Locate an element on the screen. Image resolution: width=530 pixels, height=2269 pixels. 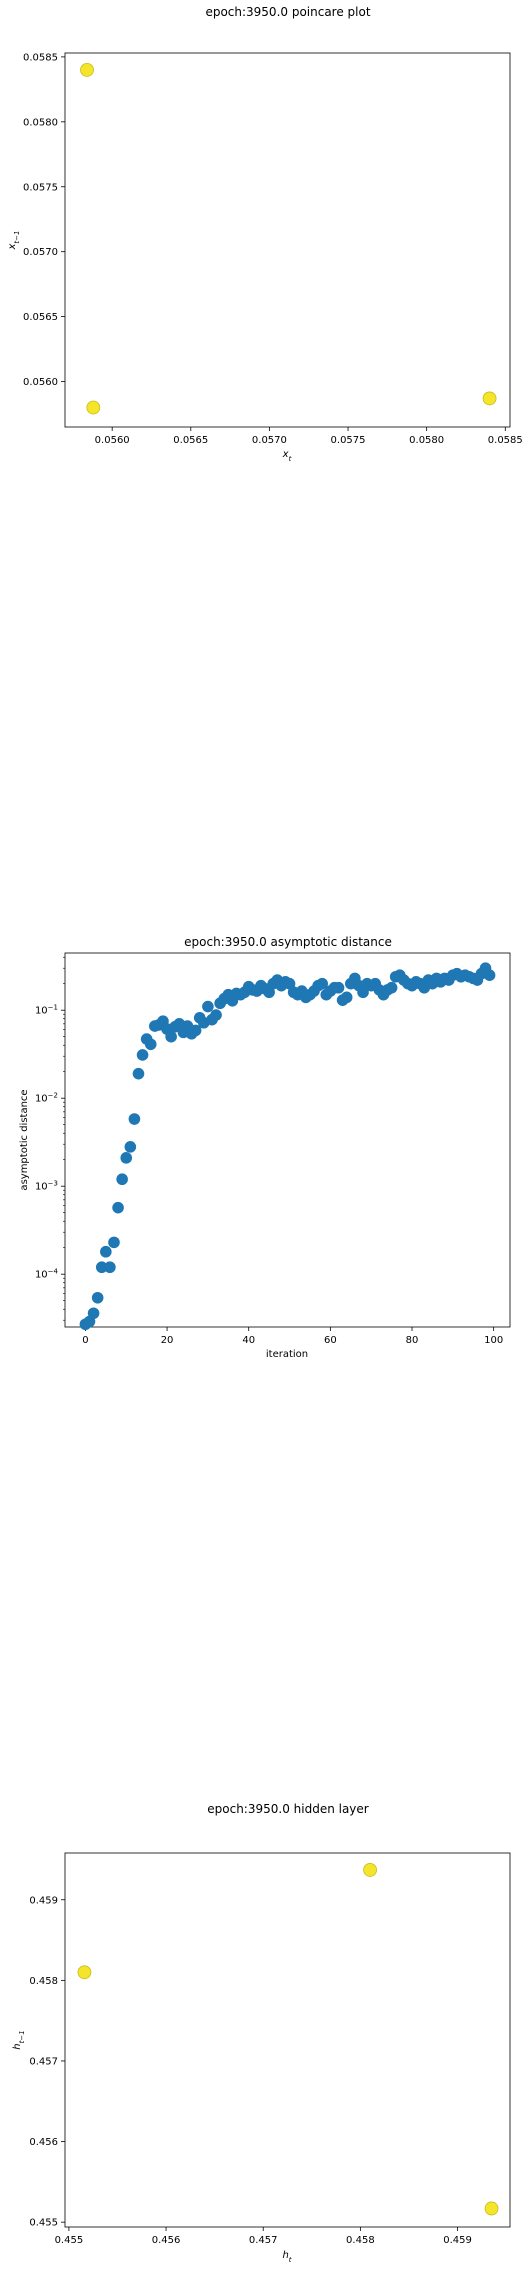
hidden-title: epoch:3950.0 hidden layer is located at coordinates (288, 1809).